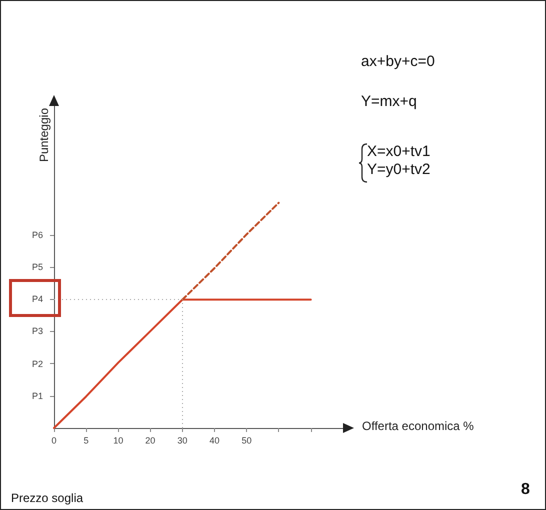 Image resolution: width=546 pixels, height=510 pixels. Describe the element at coordinates (247, 441) in the screenshot. I see `x-tick-label: 50` at that location.